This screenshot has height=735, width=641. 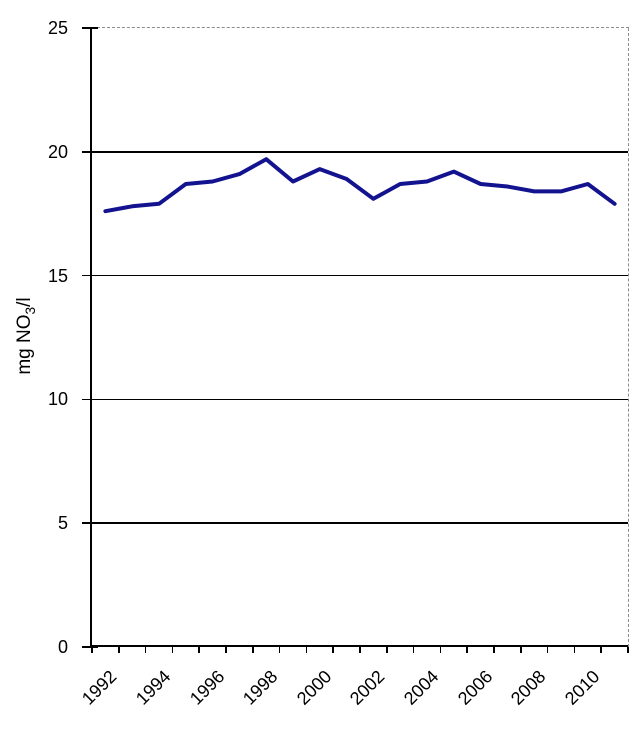 What do you see at coordinates (260, 687) in the screenshot?
I see `x-tick-label: 1998` at bounding box center [260, 687].